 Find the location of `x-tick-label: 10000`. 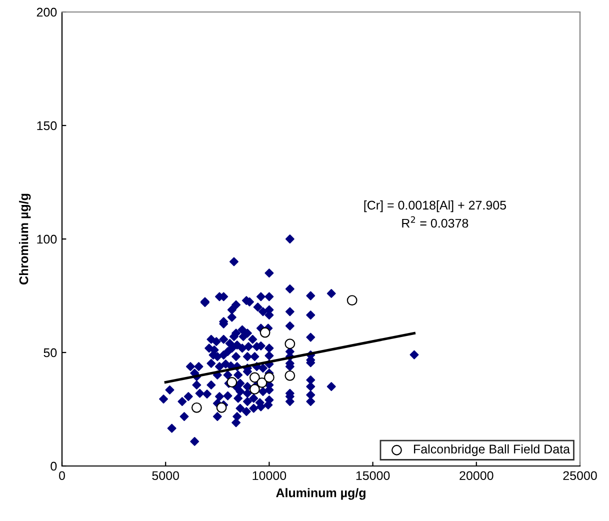

x-tick-label: 10000 is located at coordinates (269, 475).